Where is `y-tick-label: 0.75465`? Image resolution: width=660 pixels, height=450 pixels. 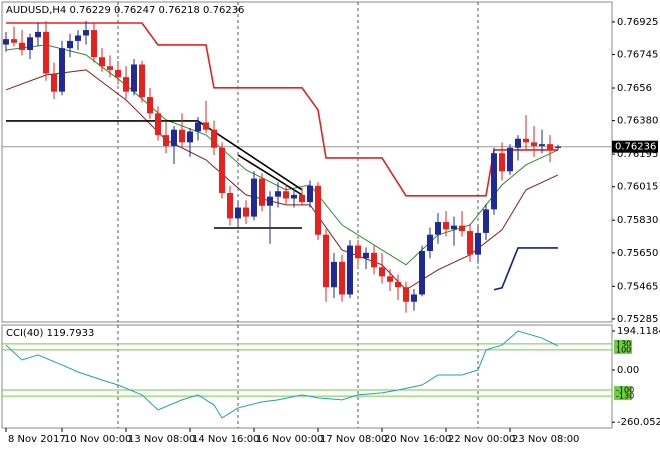 y-tick-label: 0.75465 is located at coordinates (637, 286).